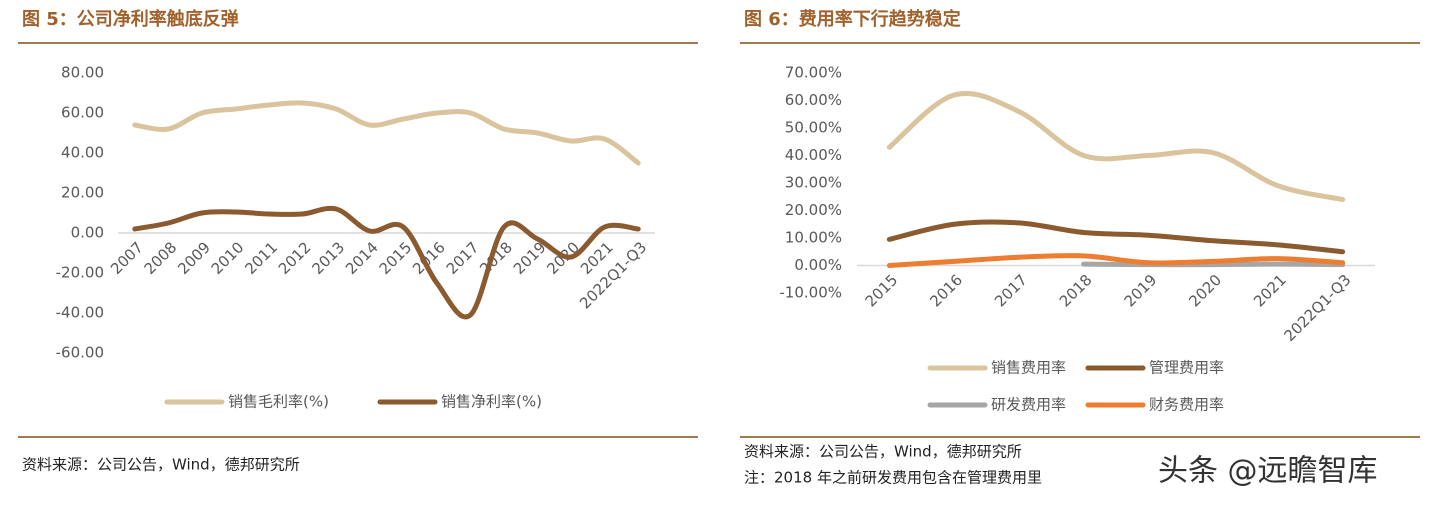  I want to click on y-tick-label: 20.00, so click(82, 193).